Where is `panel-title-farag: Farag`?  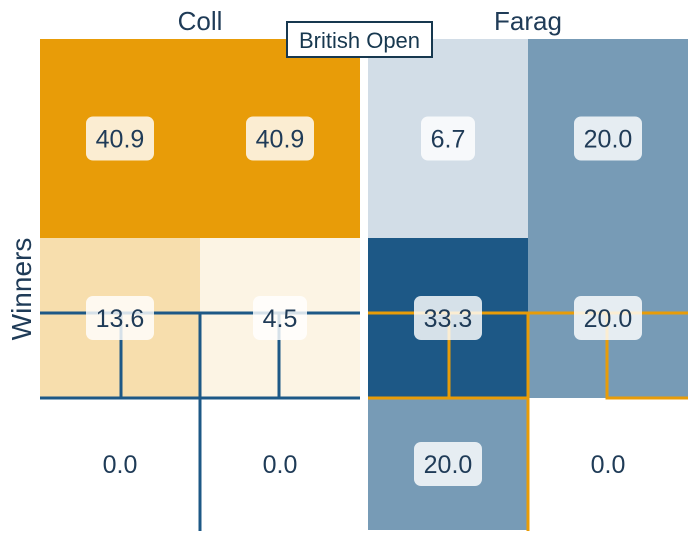 panel-title-farag: Farag is located at coordinates (528, 21).